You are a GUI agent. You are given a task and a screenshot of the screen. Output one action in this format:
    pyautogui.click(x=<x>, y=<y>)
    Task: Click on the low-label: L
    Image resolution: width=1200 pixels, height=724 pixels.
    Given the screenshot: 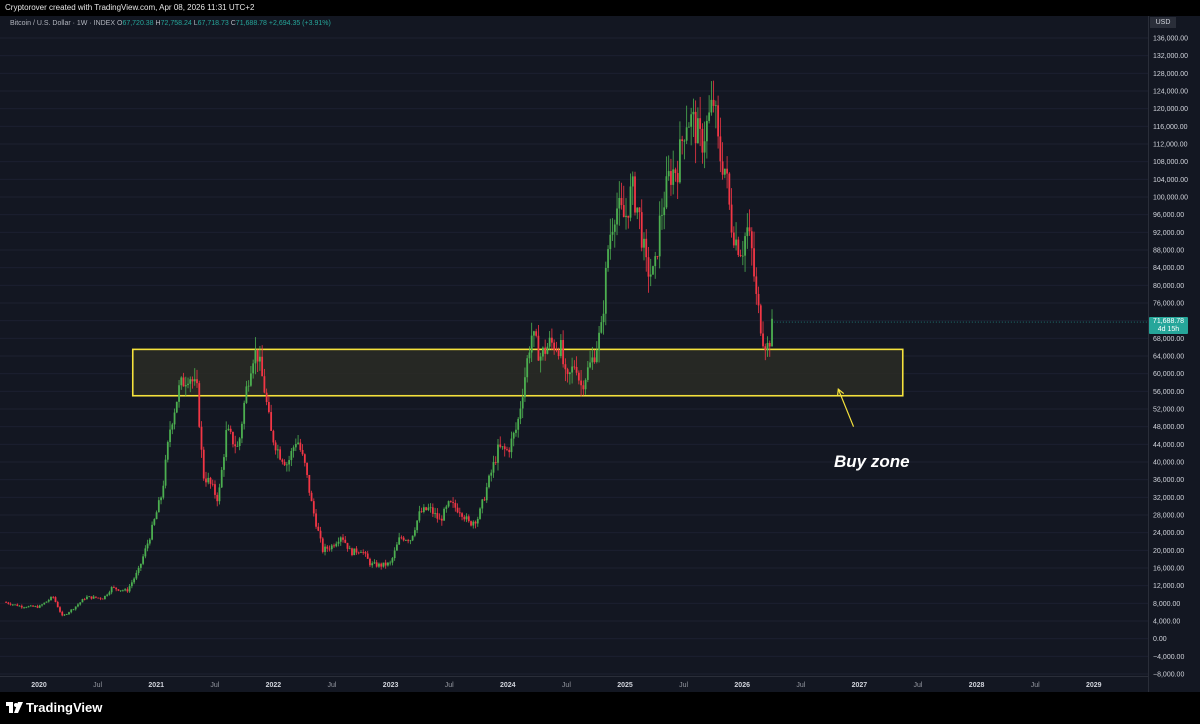 What is the action you would take?
    pyautogui.click(x=195, y=23)
    